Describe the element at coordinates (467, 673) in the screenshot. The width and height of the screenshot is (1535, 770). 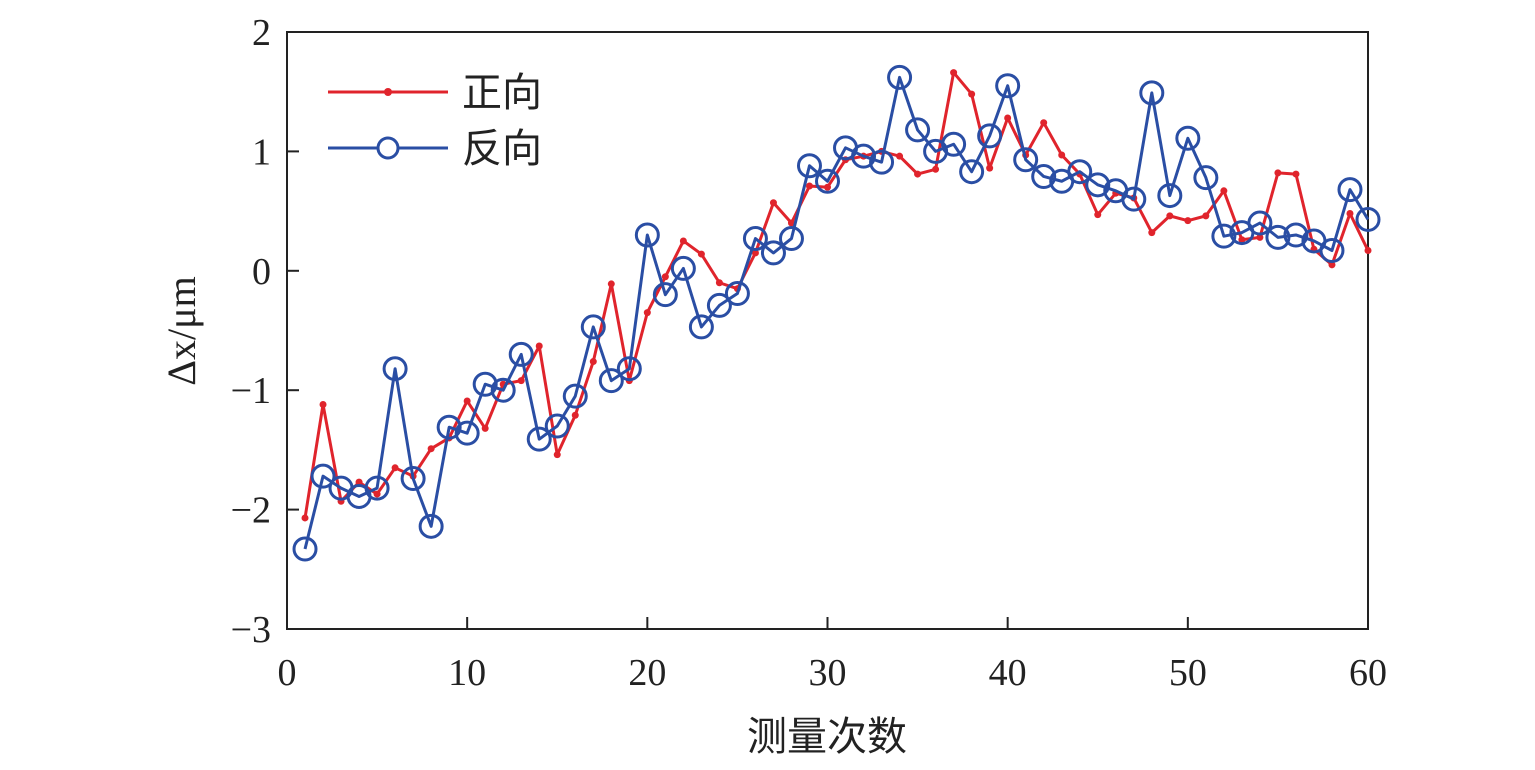
I see `x-tick-label: 10` at that location.